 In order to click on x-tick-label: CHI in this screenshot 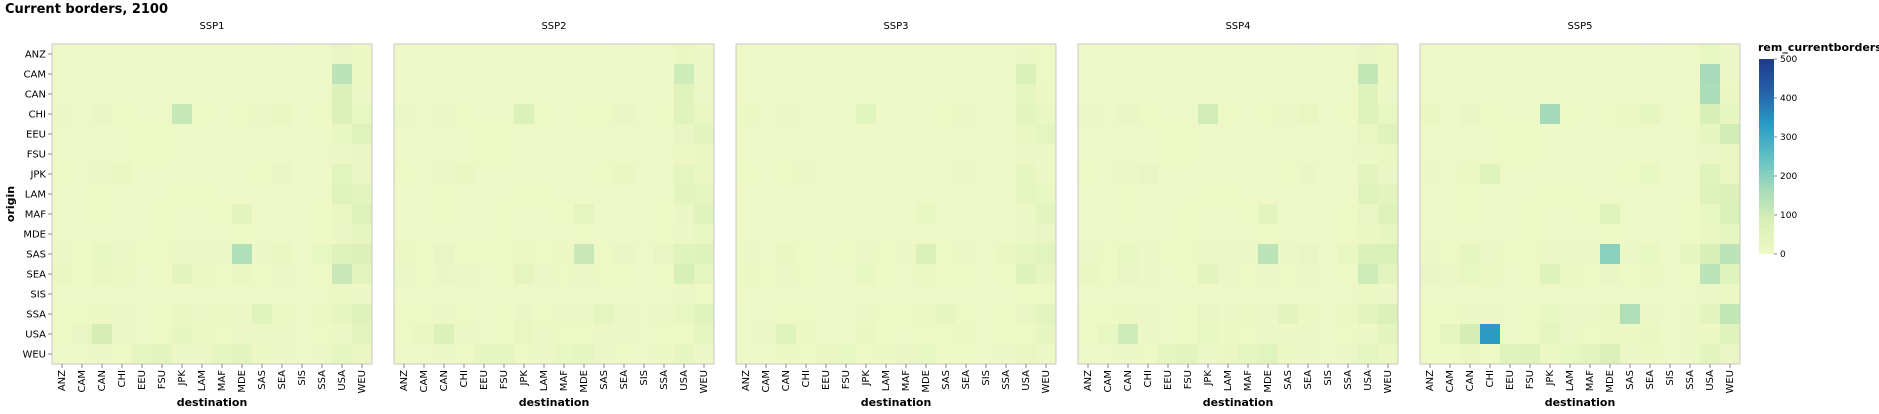, I will do `click(1148, 378)`.